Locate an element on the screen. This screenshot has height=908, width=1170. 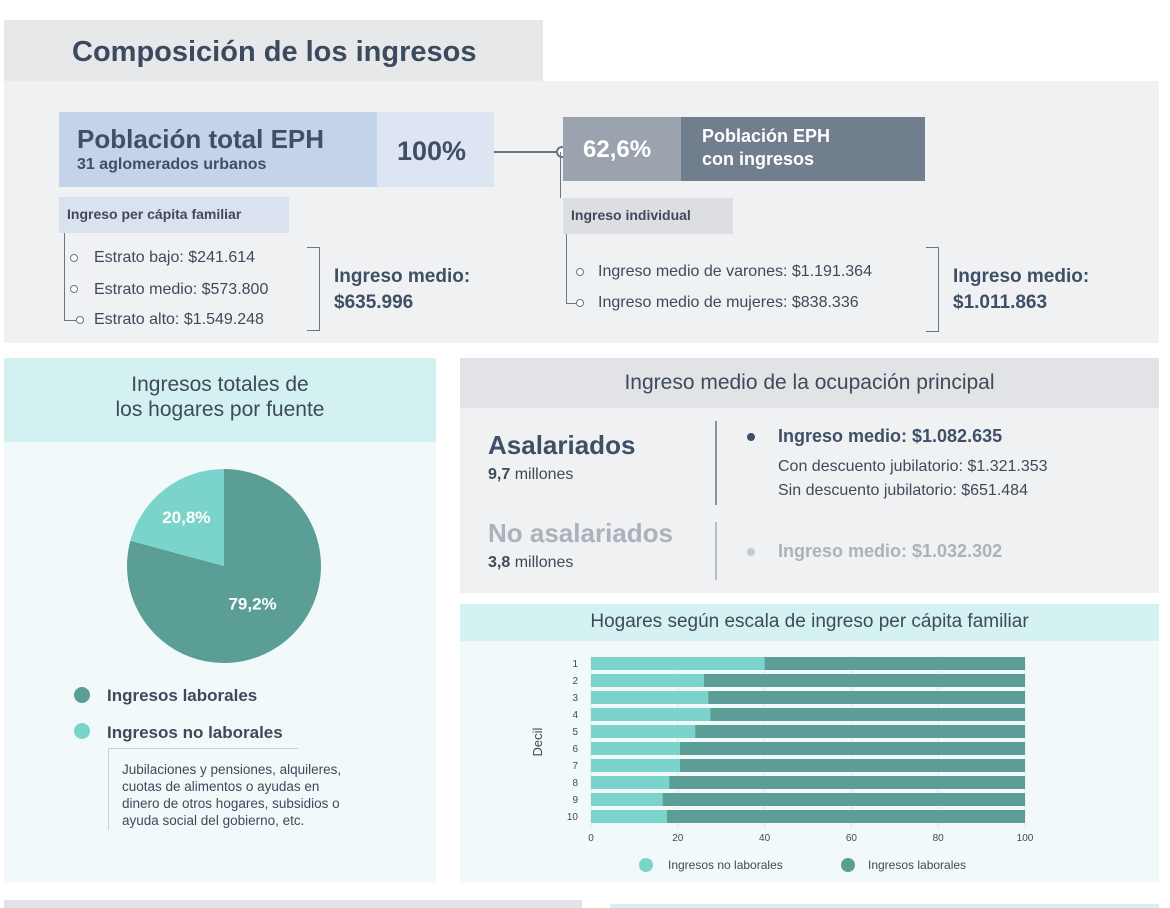
legend-dot-ingresos-no-laborales is located at coordinates (82, 731).